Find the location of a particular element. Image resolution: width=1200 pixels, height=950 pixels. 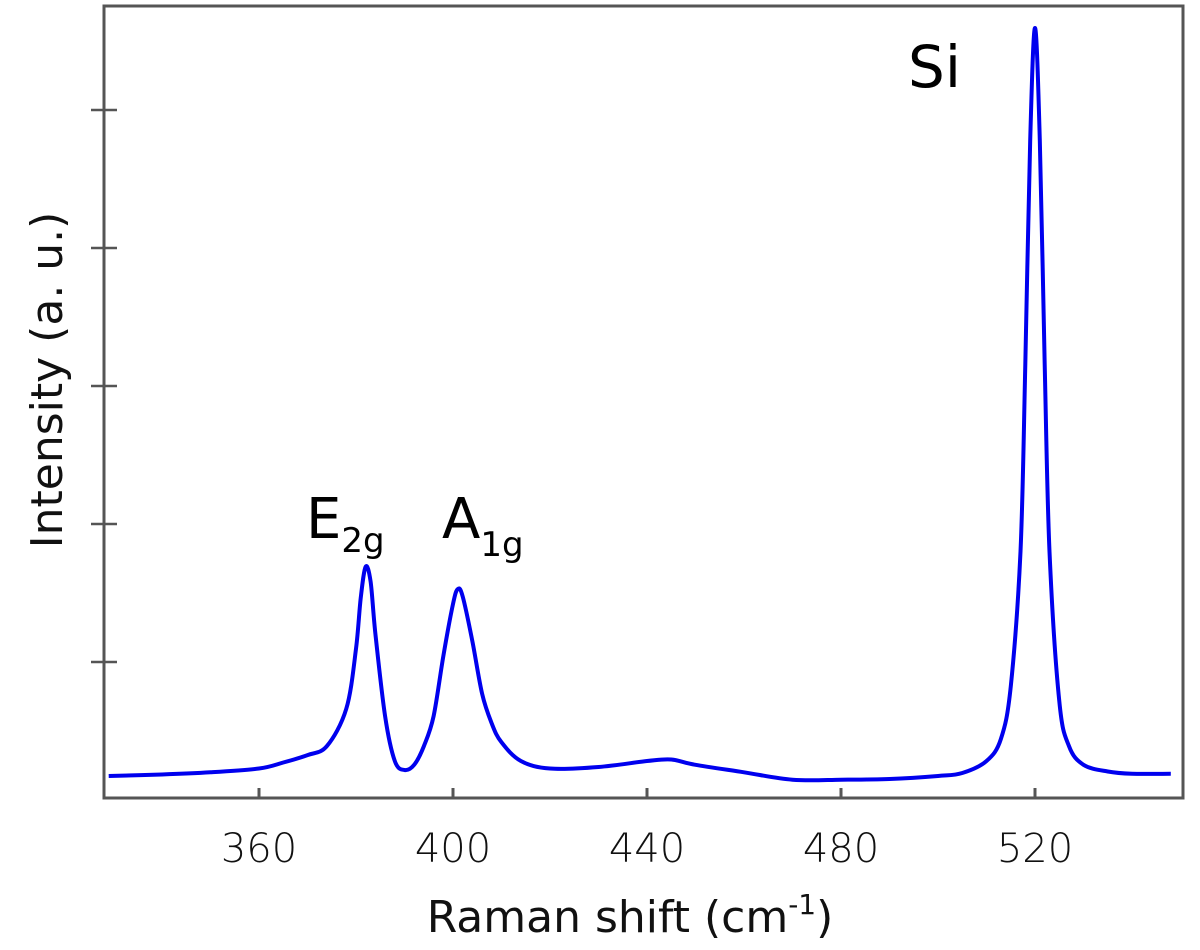

x-tick-label: 440 is located at coordinates (647, 849).